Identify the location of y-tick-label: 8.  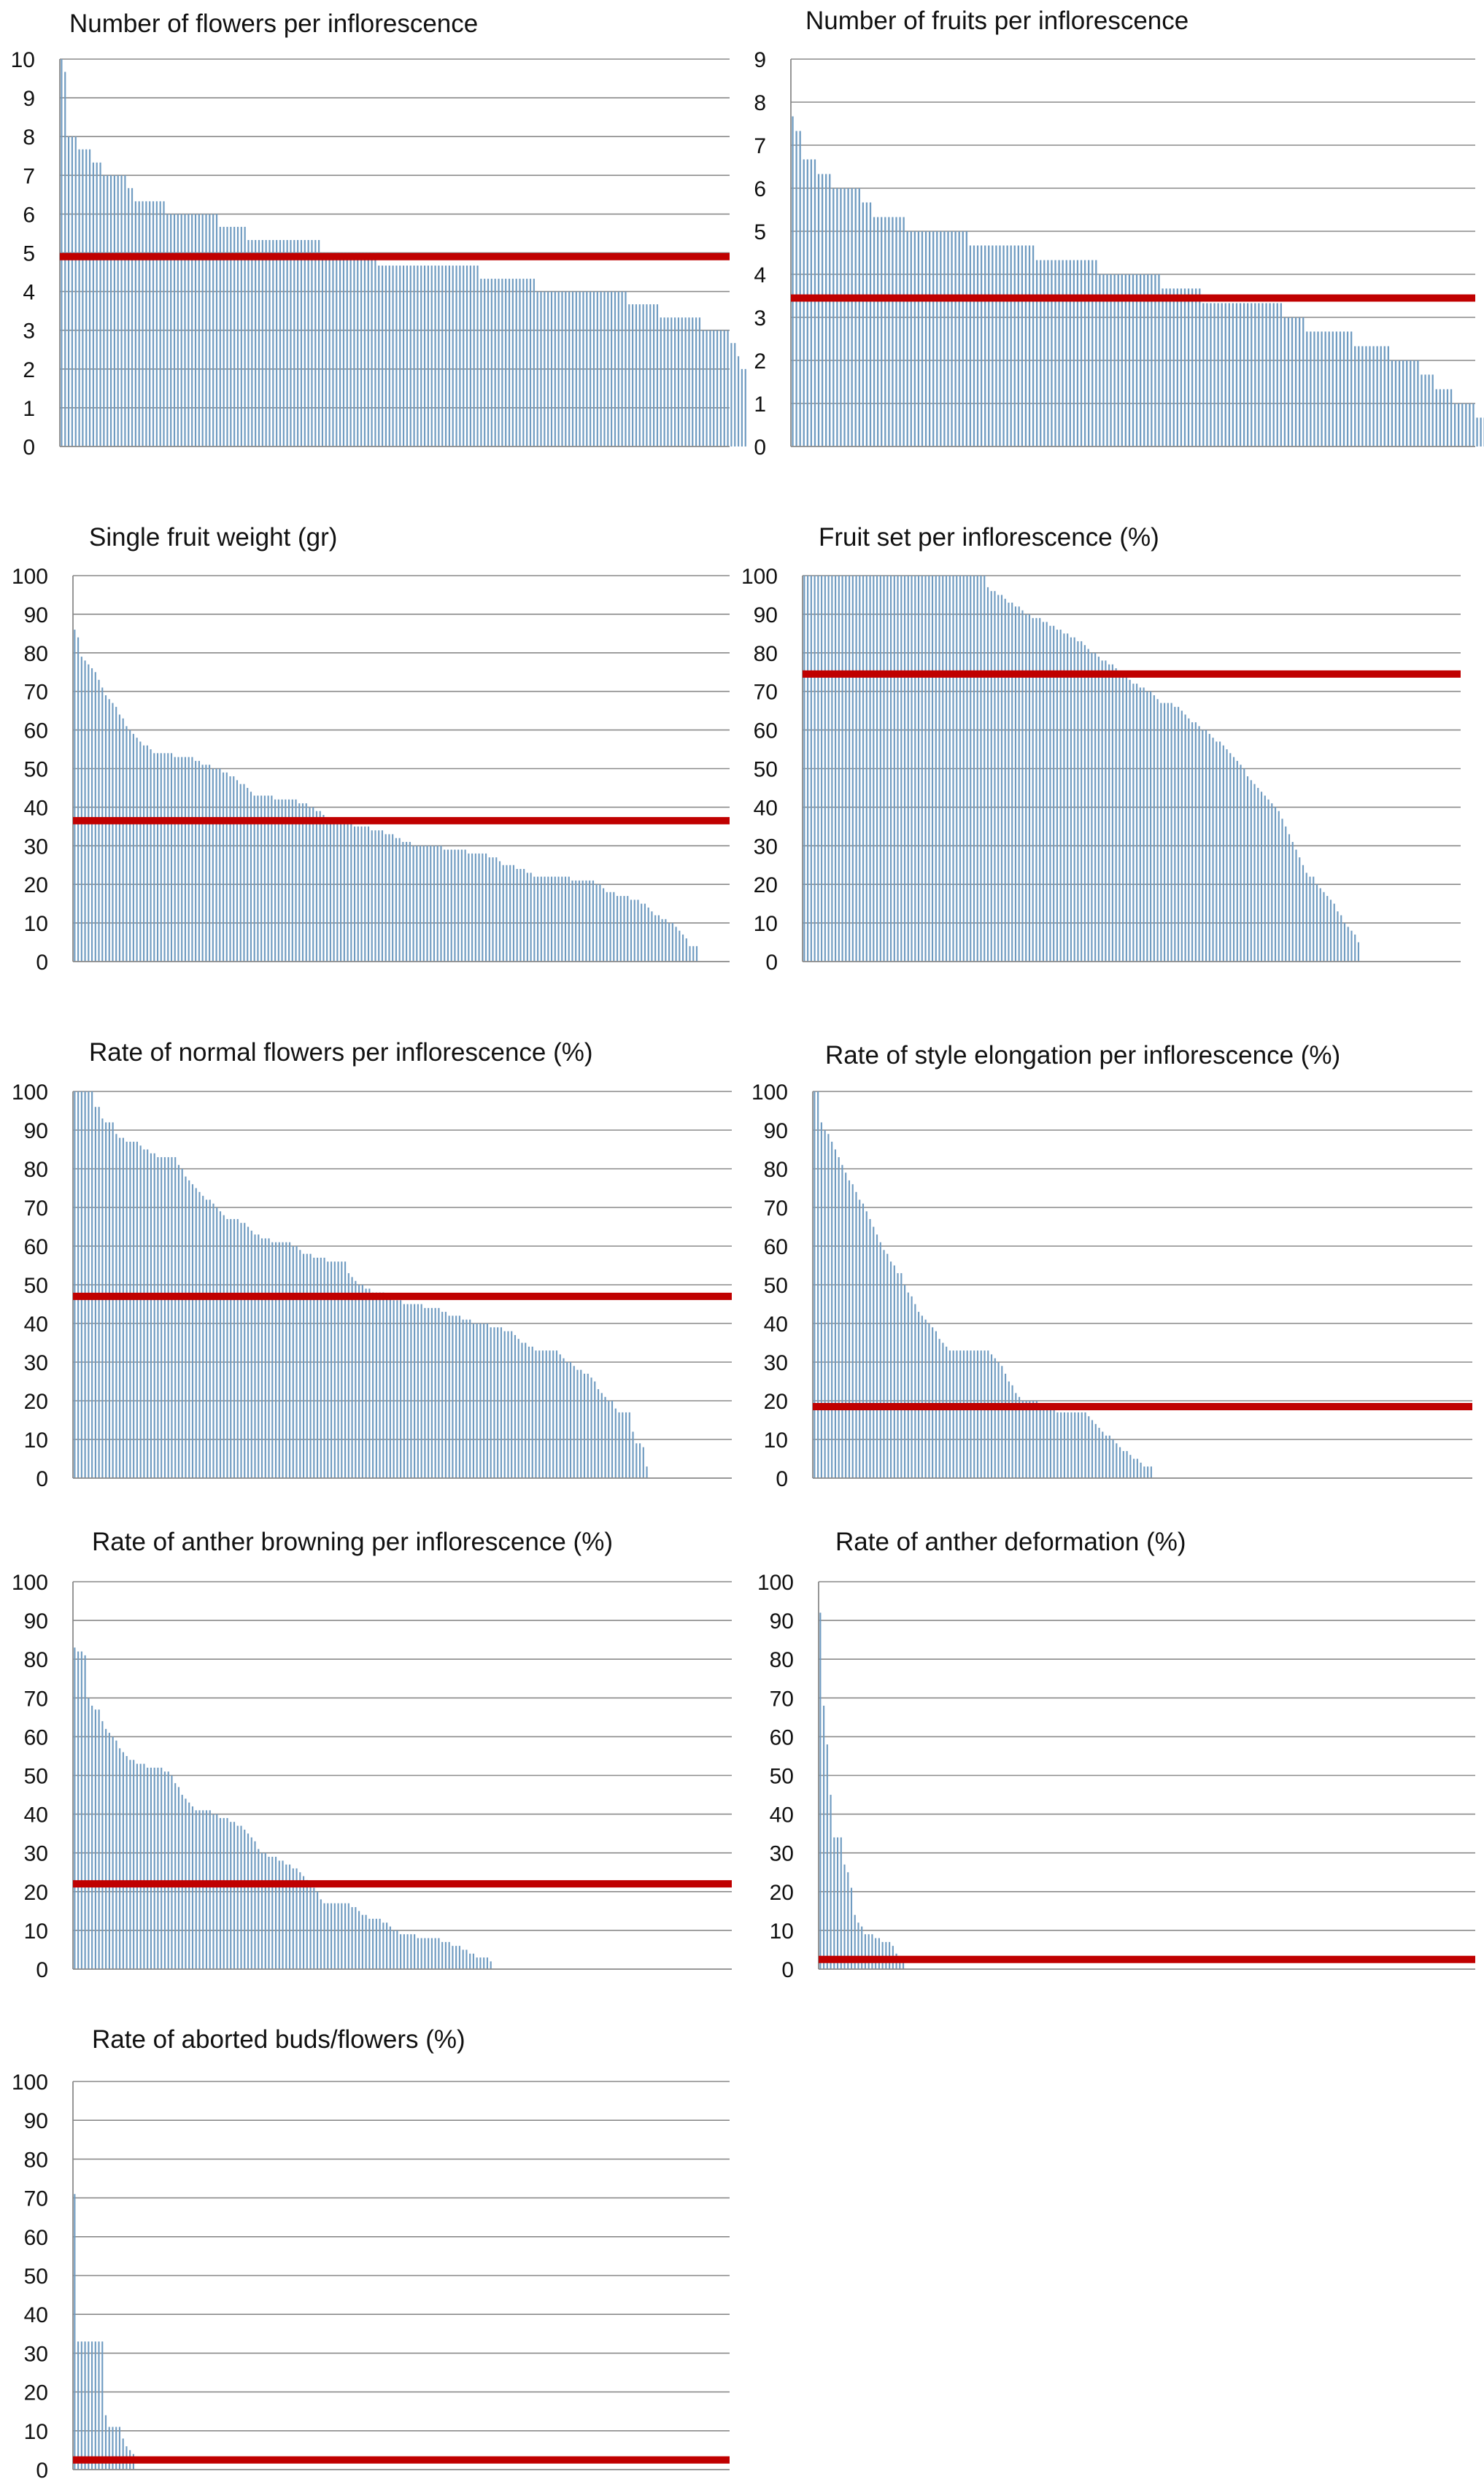
(760, 103).